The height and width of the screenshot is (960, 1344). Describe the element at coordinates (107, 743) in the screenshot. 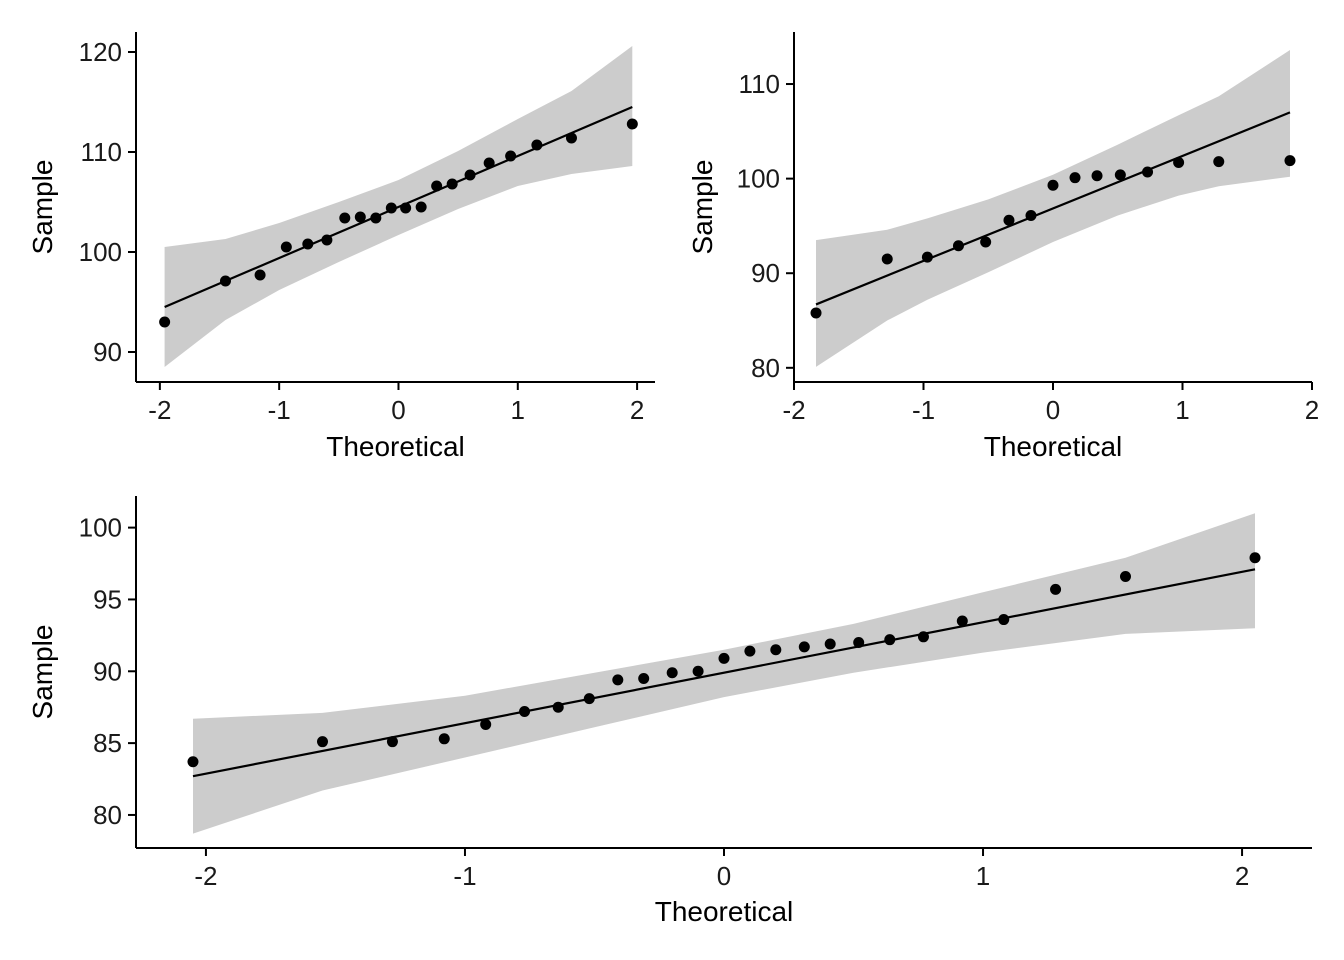

I see `y-tick-label: 85` at that location.